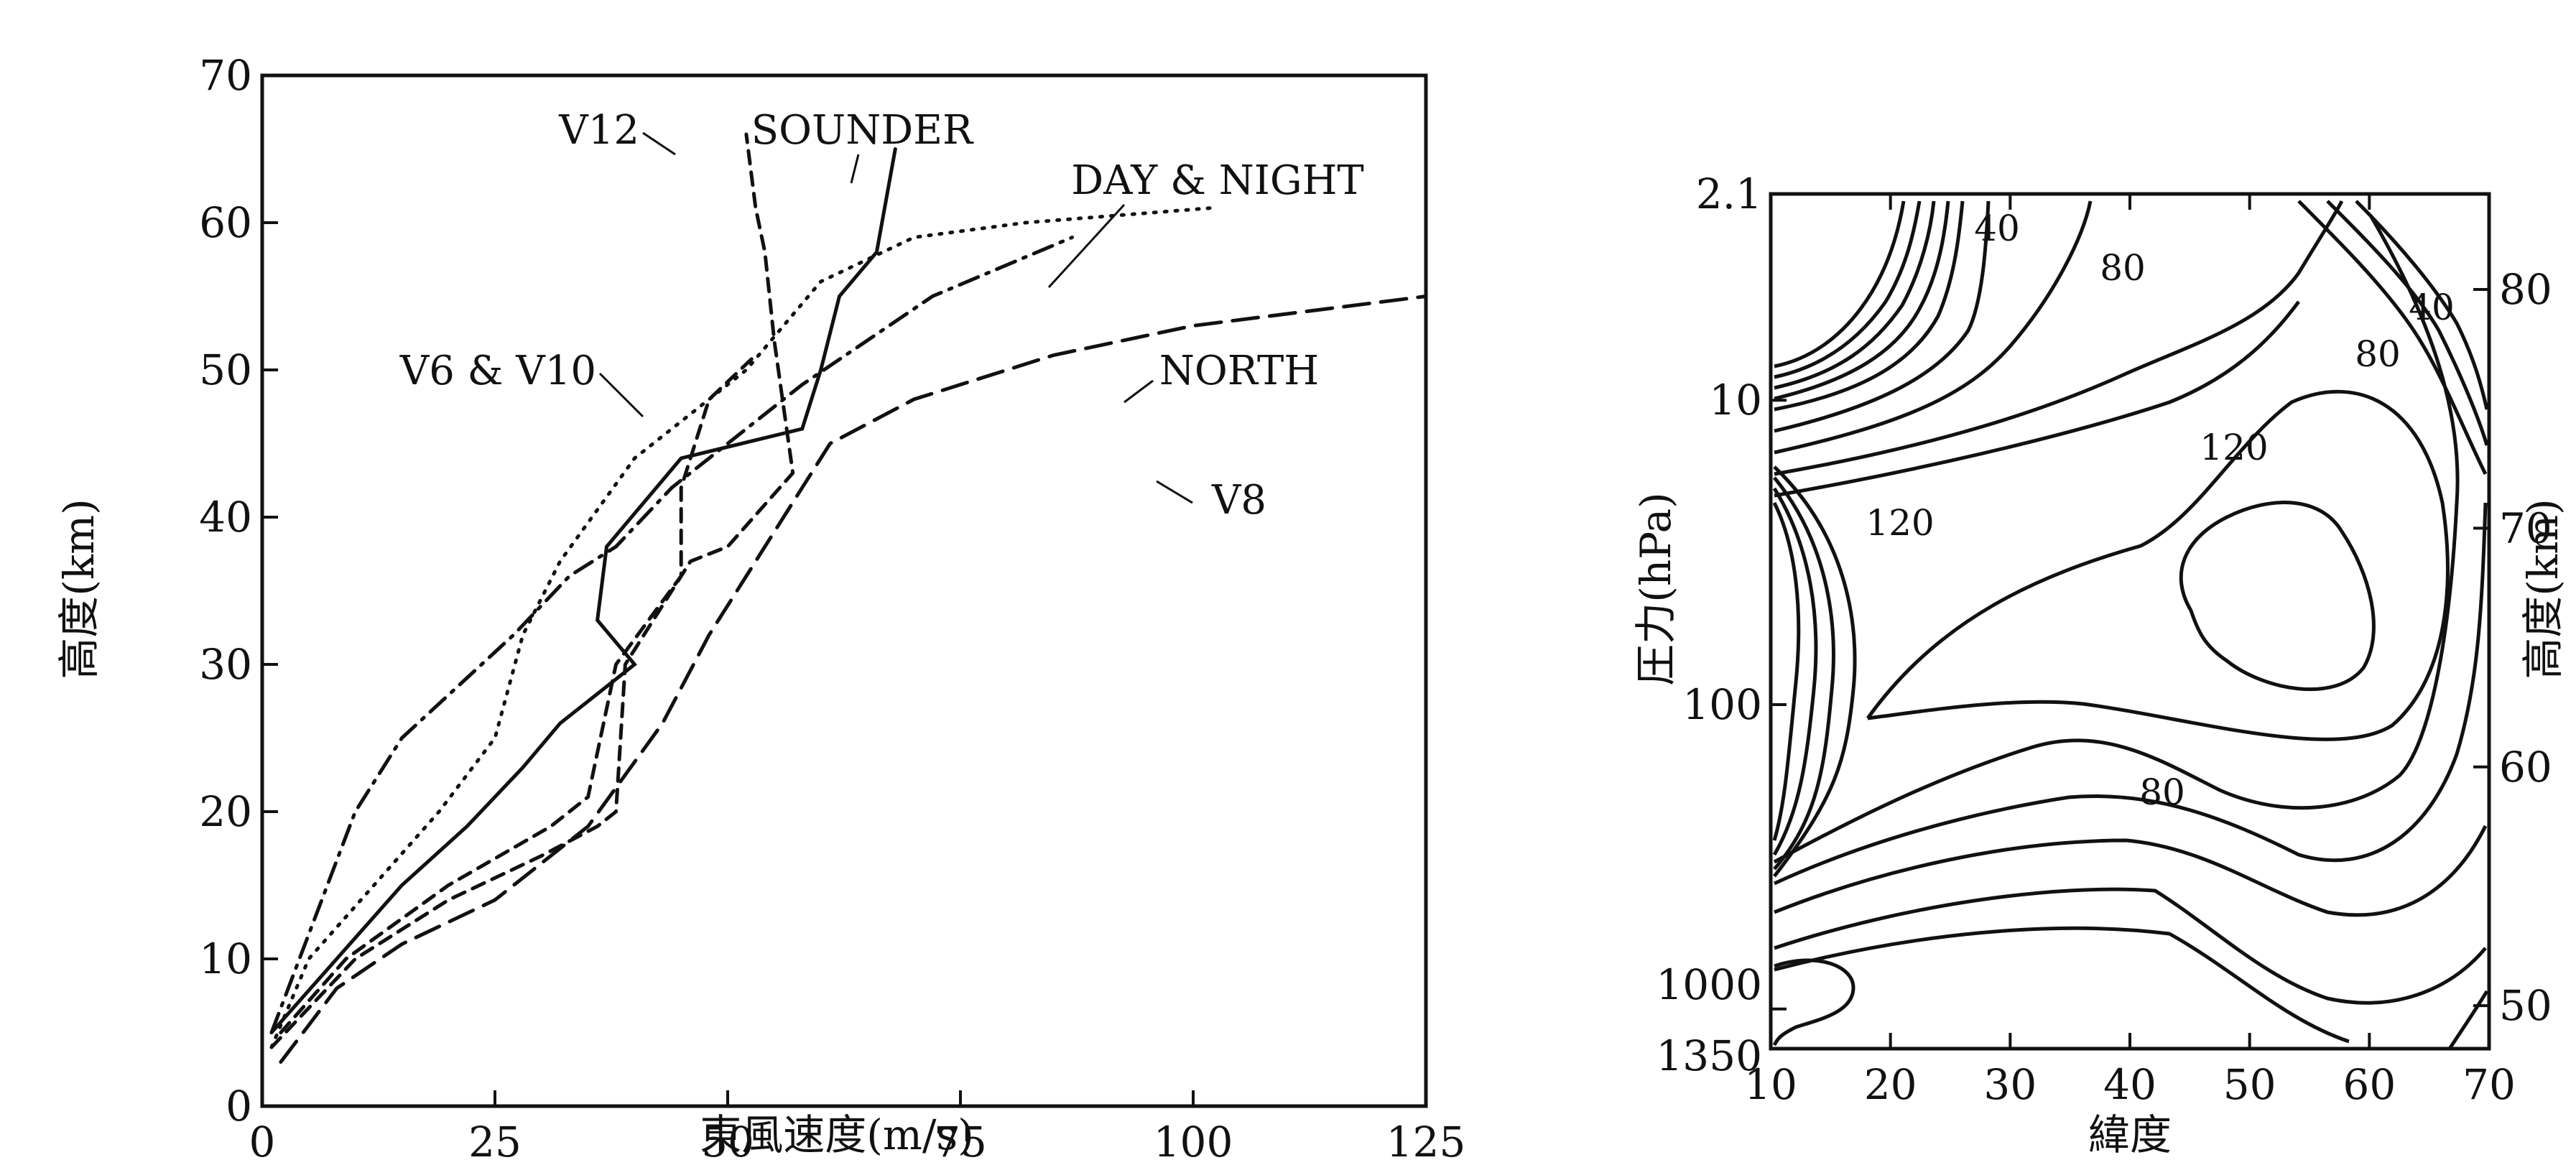  What do you see at coordinates (1997, 228) in the screenshot?
I see `contour-label-40-top: 40` at bounding box center [1997, 228].